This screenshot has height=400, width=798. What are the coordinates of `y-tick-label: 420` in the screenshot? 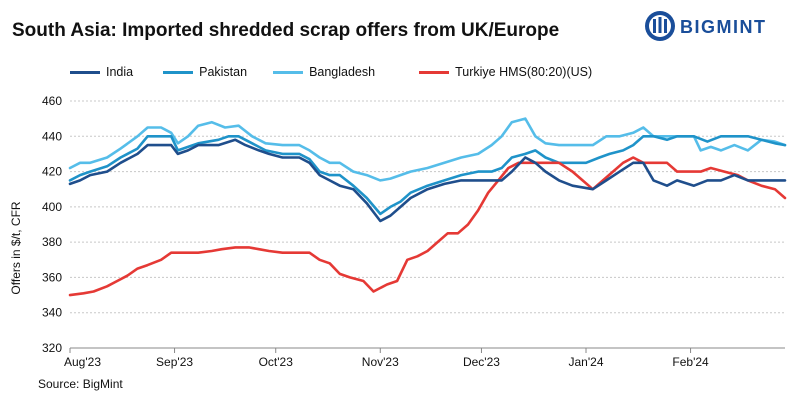 It's located at (52, 172).